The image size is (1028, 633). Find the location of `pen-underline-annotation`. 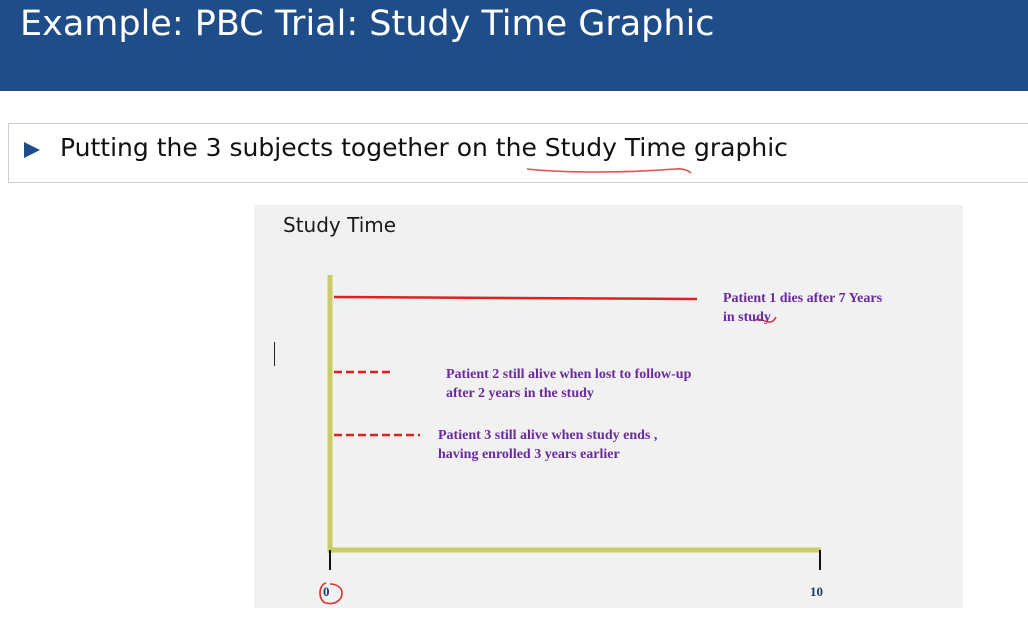

pen-underline-annotation is located at coordinates (609, 171).